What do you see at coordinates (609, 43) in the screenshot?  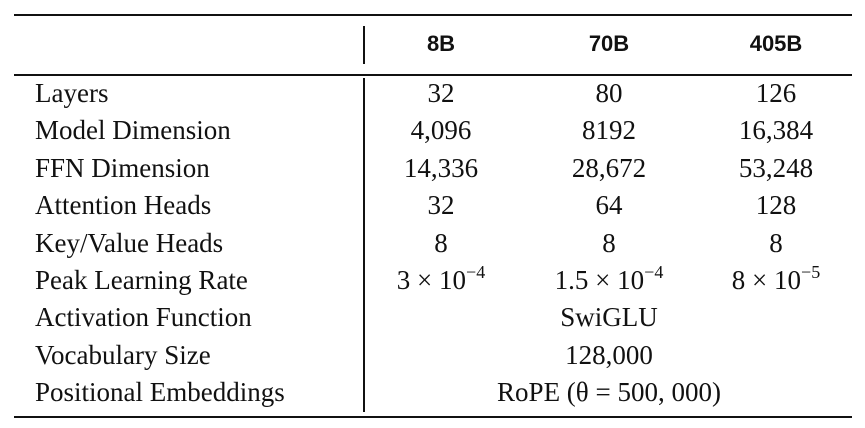 I see `column-header: 70B` at bounding box center [609, 43].